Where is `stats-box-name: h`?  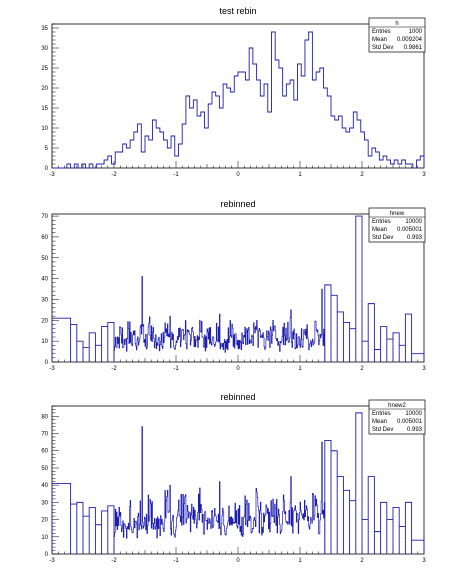 stats-box-name: h is located at coordinates (396, 24).